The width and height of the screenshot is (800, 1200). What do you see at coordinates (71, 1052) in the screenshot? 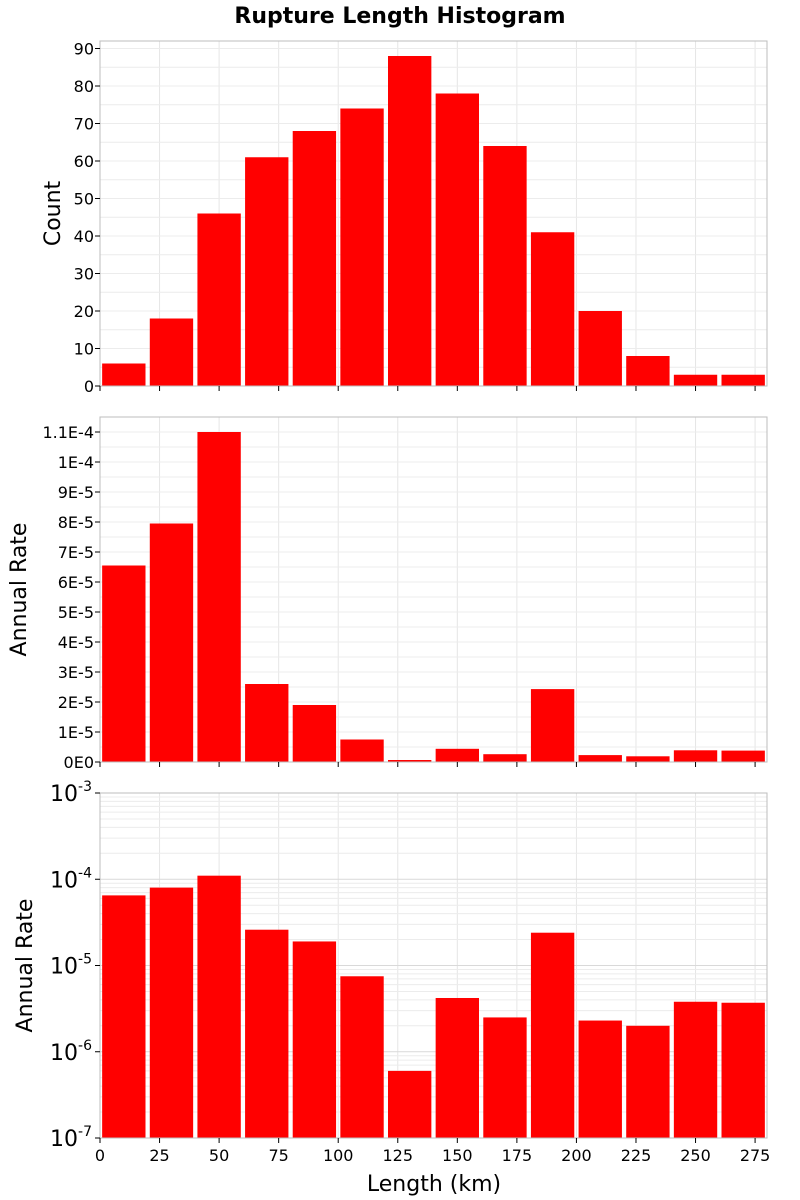
I see `y-tick-label: 10-6` at bounding box center [71, 1052].